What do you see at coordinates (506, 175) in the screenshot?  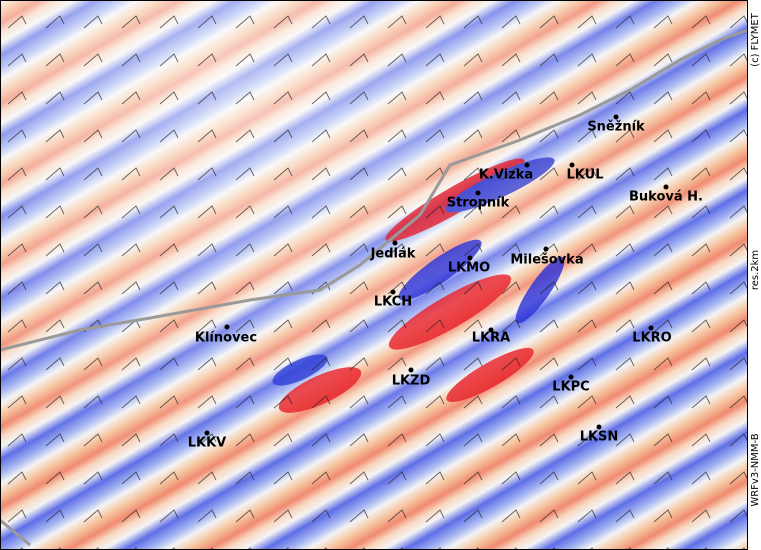 I see `station-label: K.Vizka` at bounding box center [506, 175].